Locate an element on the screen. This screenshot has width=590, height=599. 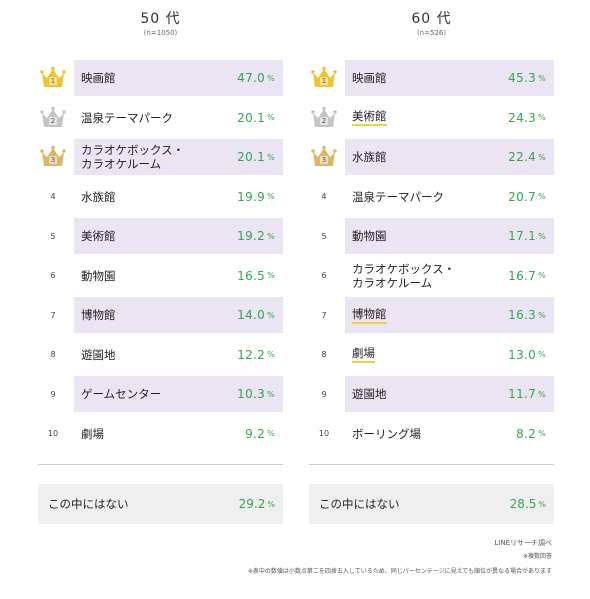
facility-name-line: カラオケボックス・ is located at coordinates (133, 150).